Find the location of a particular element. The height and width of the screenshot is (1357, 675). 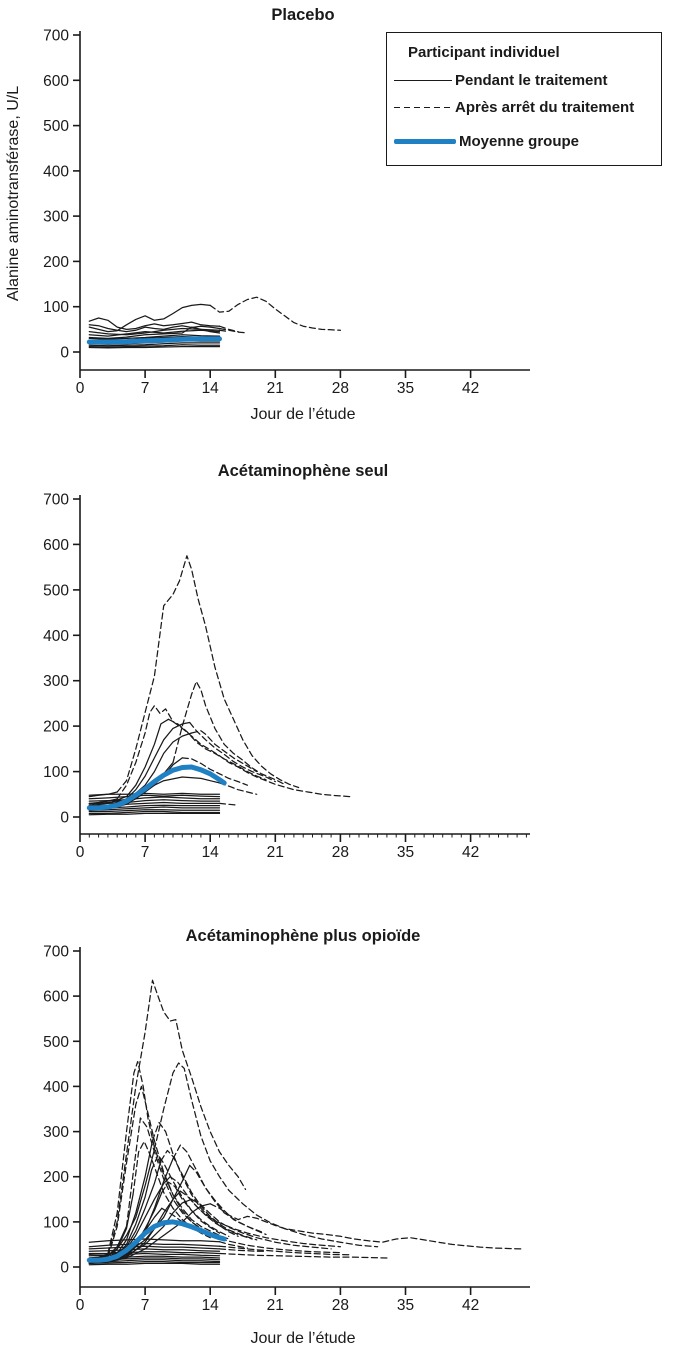

legend-item-label: Pendant le traitement is located at coordinates (531, 80).